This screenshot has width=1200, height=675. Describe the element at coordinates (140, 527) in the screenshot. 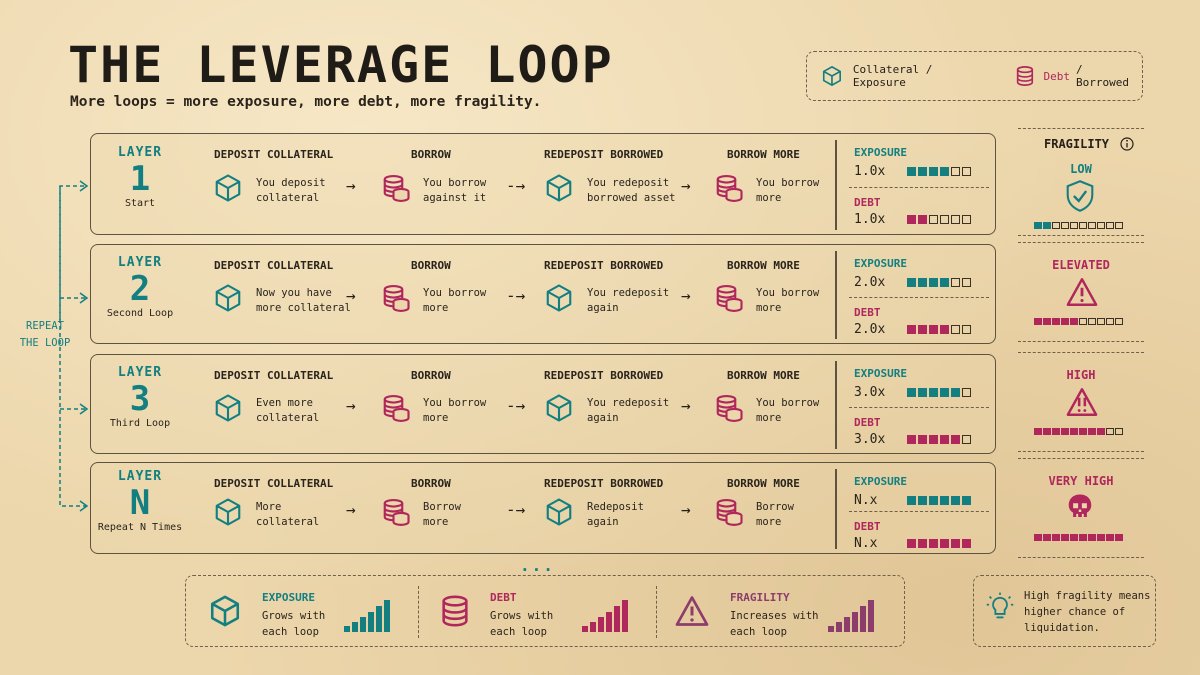

I see `layer-caption: Repeat N Times` at that location.